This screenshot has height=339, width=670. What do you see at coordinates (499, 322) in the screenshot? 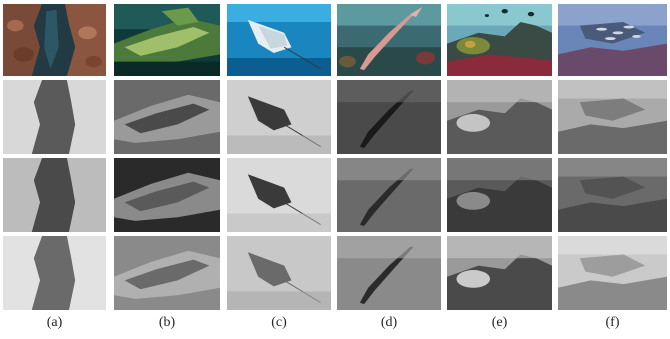
I see `column-label: (e)` at bounding box center [499, 322].